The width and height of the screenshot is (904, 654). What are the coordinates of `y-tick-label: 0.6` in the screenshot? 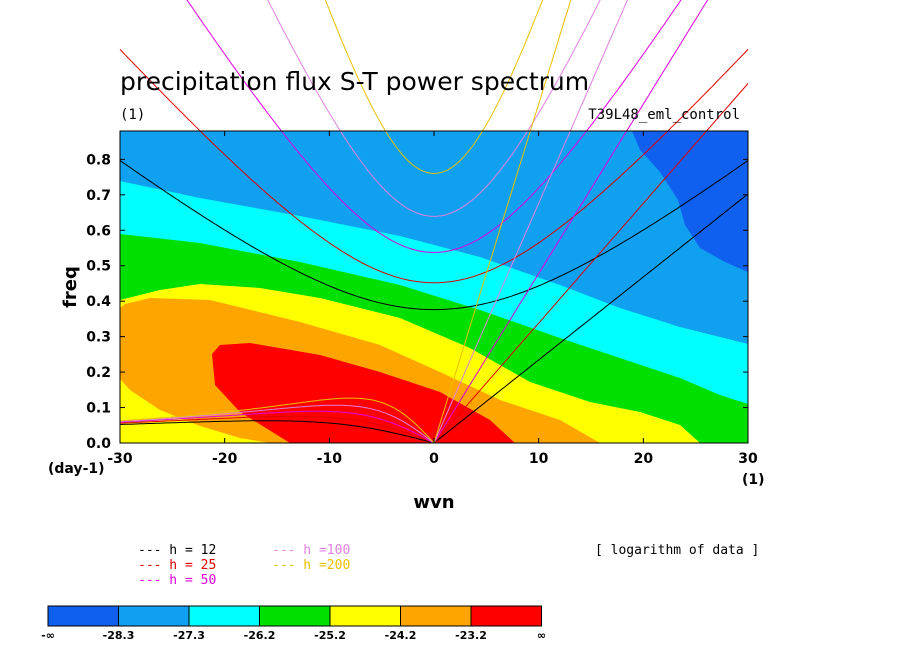 It's located at (98, 231).